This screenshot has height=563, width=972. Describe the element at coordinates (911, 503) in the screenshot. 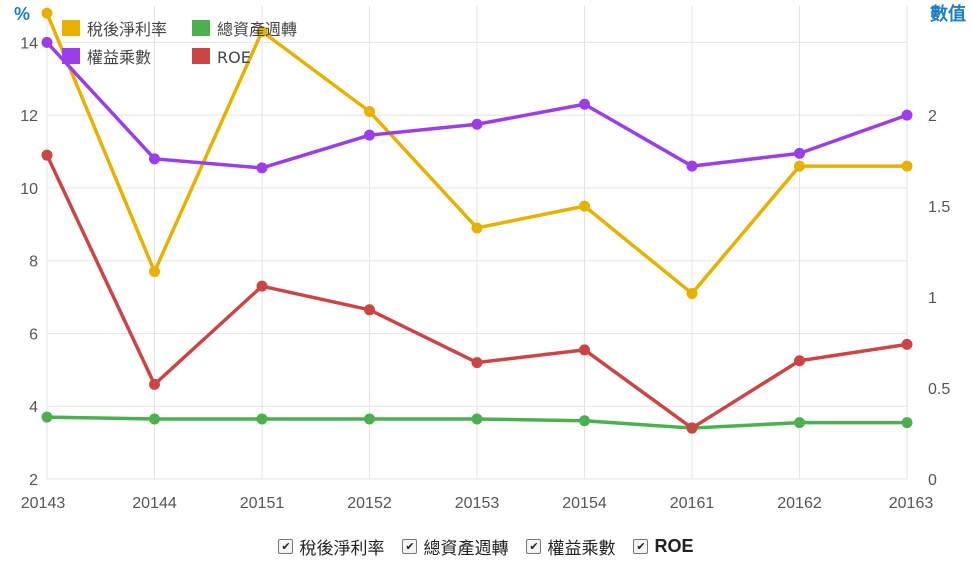

I see `x-tick-label: 20163` at that location.